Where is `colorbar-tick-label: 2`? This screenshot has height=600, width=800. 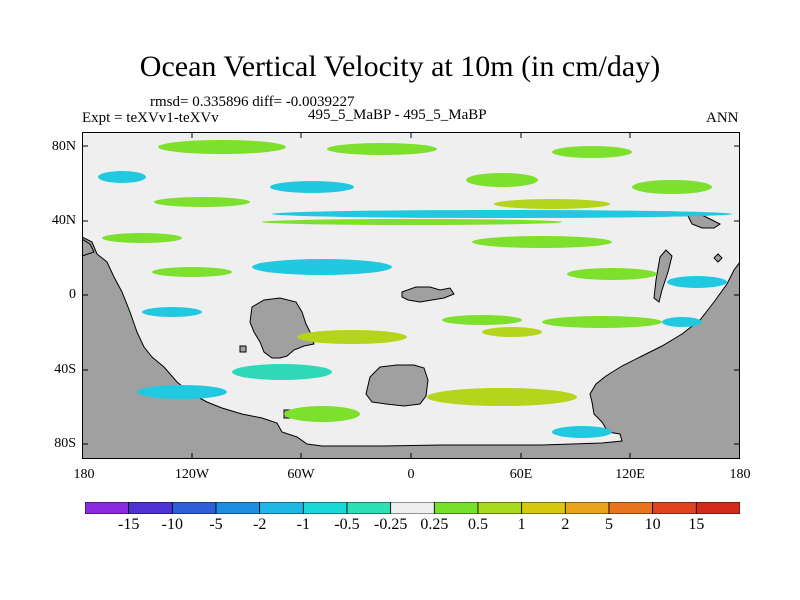
colorbar-tick-label: 2 is located at coordinates (565, 524).